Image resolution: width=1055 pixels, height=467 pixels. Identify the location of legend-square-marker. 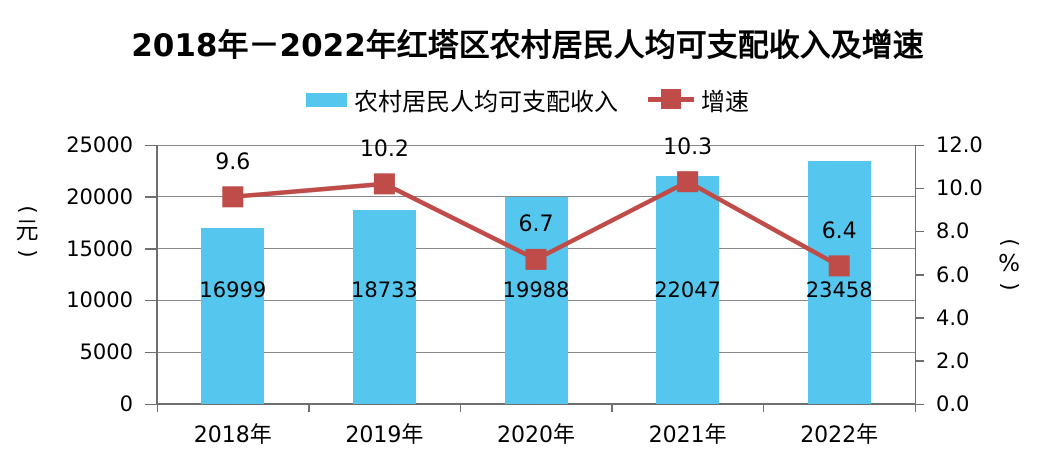
(671, 99).